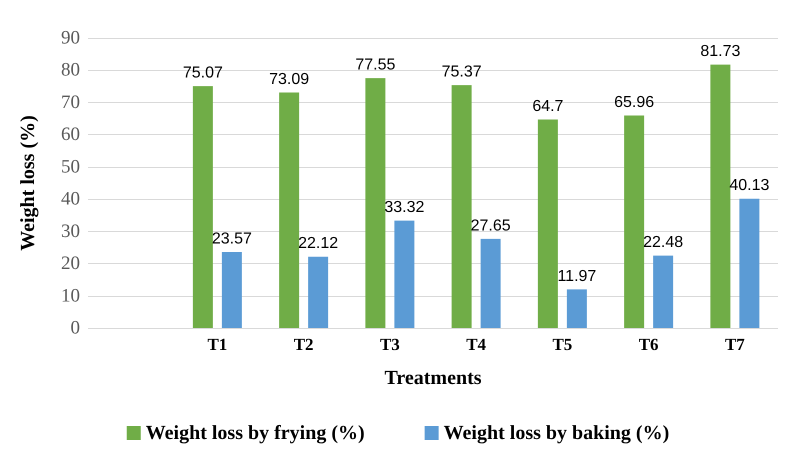  I want to click on data-label: 27.65, so click(490, 225).